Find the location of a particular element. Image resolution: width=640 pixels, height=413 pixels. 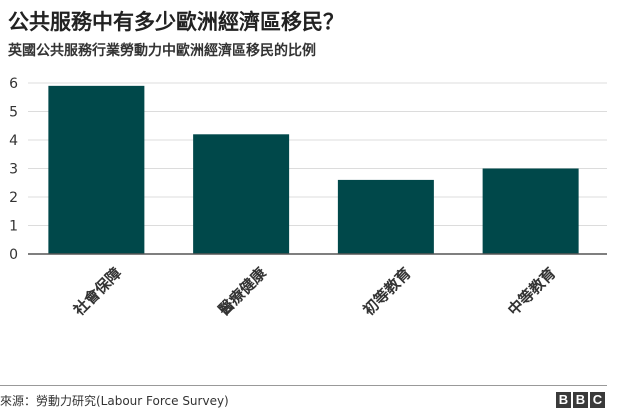

footer-divider is located at coordinates (303, 385).